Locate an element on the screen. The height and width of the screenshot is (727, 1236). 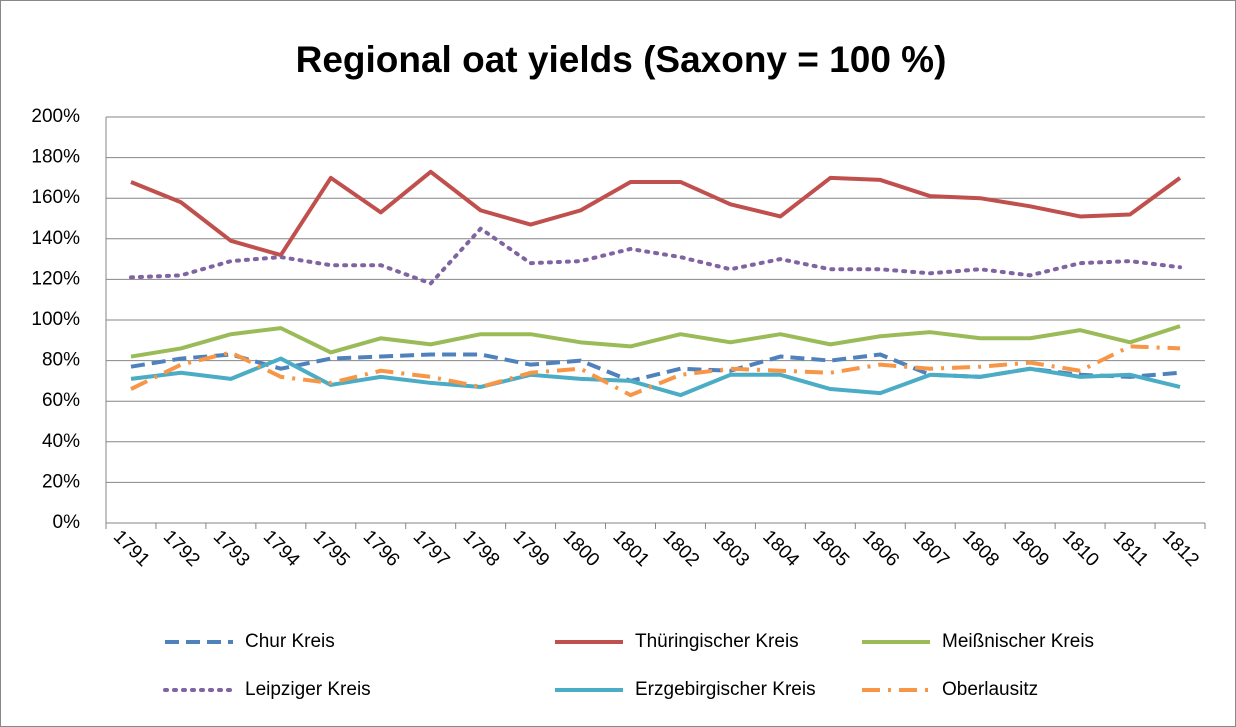
y-tick-label: 40% is located at coordinates (61, 441).